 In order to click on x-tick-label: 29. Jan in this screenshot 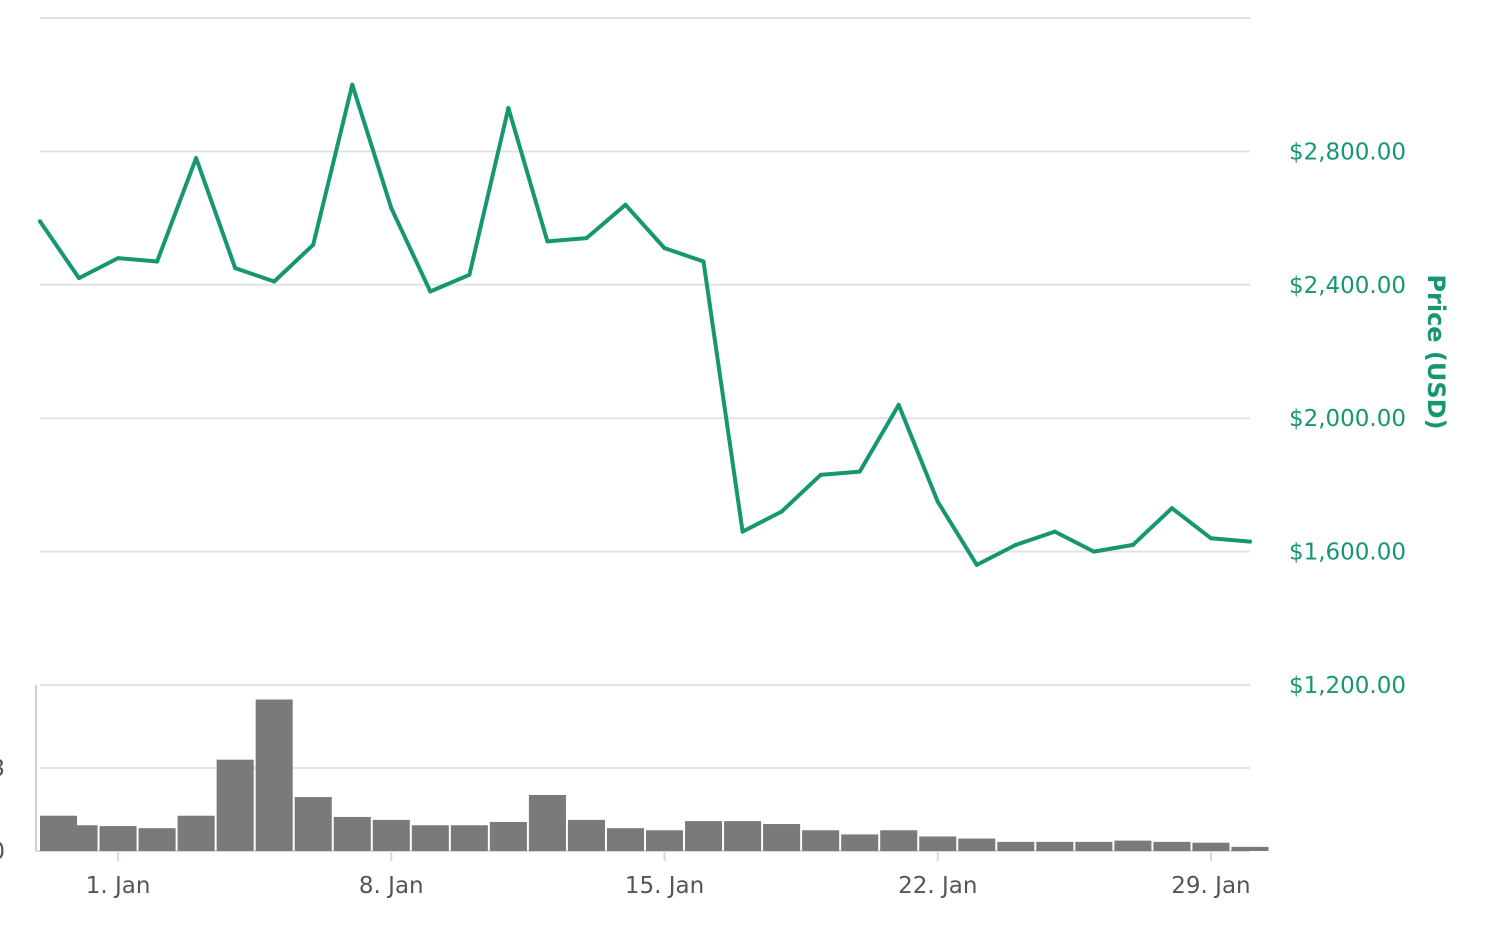, I will do `click(1210, 886)`.